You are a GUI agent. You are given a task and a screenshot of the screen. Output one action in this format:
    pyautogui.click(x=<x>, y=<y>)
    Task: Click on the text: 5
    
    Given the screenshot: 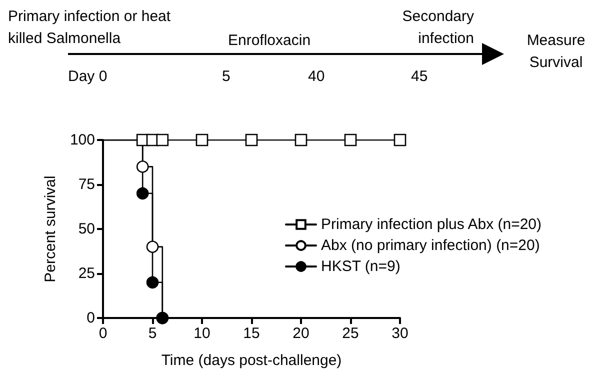 What is the action you would take?
    pyautogui.click(x=227, y=77)
    